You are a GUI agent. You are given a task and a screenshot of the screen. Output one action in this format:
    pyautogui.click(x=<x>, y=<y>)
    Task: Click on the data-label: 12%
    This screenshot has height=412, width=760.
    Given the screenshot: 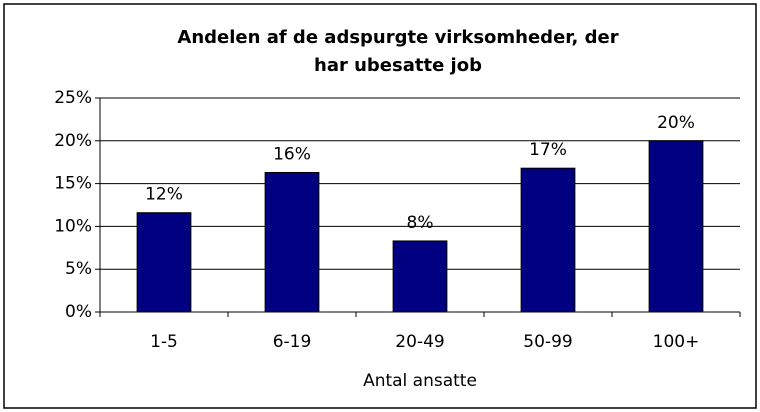 What is the action you would take?
    pyautogui.click(x=164, y=195)
    